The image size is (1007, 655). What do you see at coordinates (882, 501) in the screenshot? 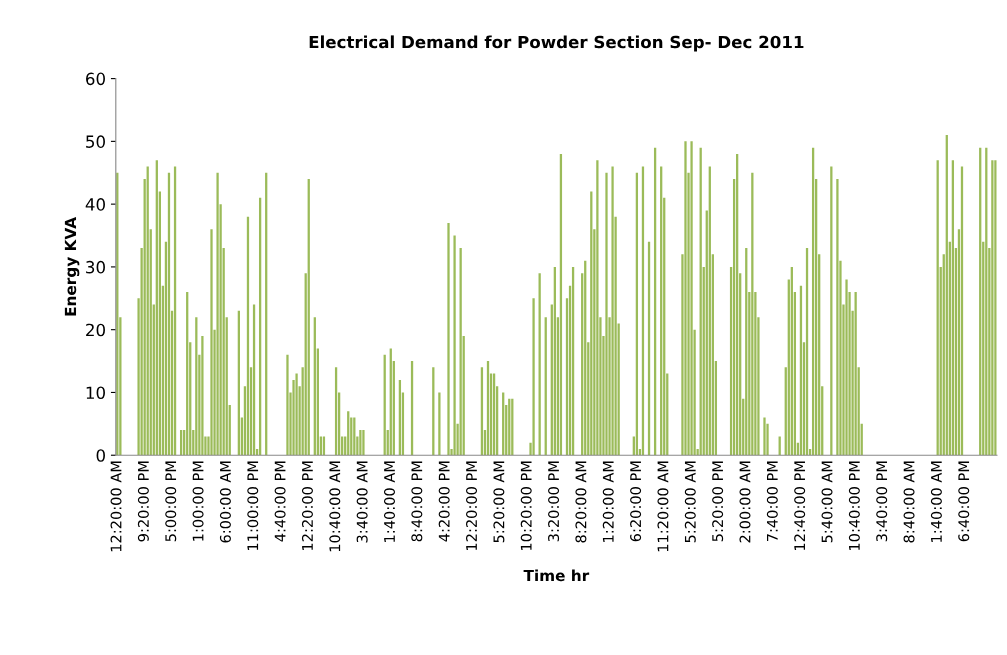
I see `x-tick-label: 3:40:00 PM` at bounding box center [882, 501].